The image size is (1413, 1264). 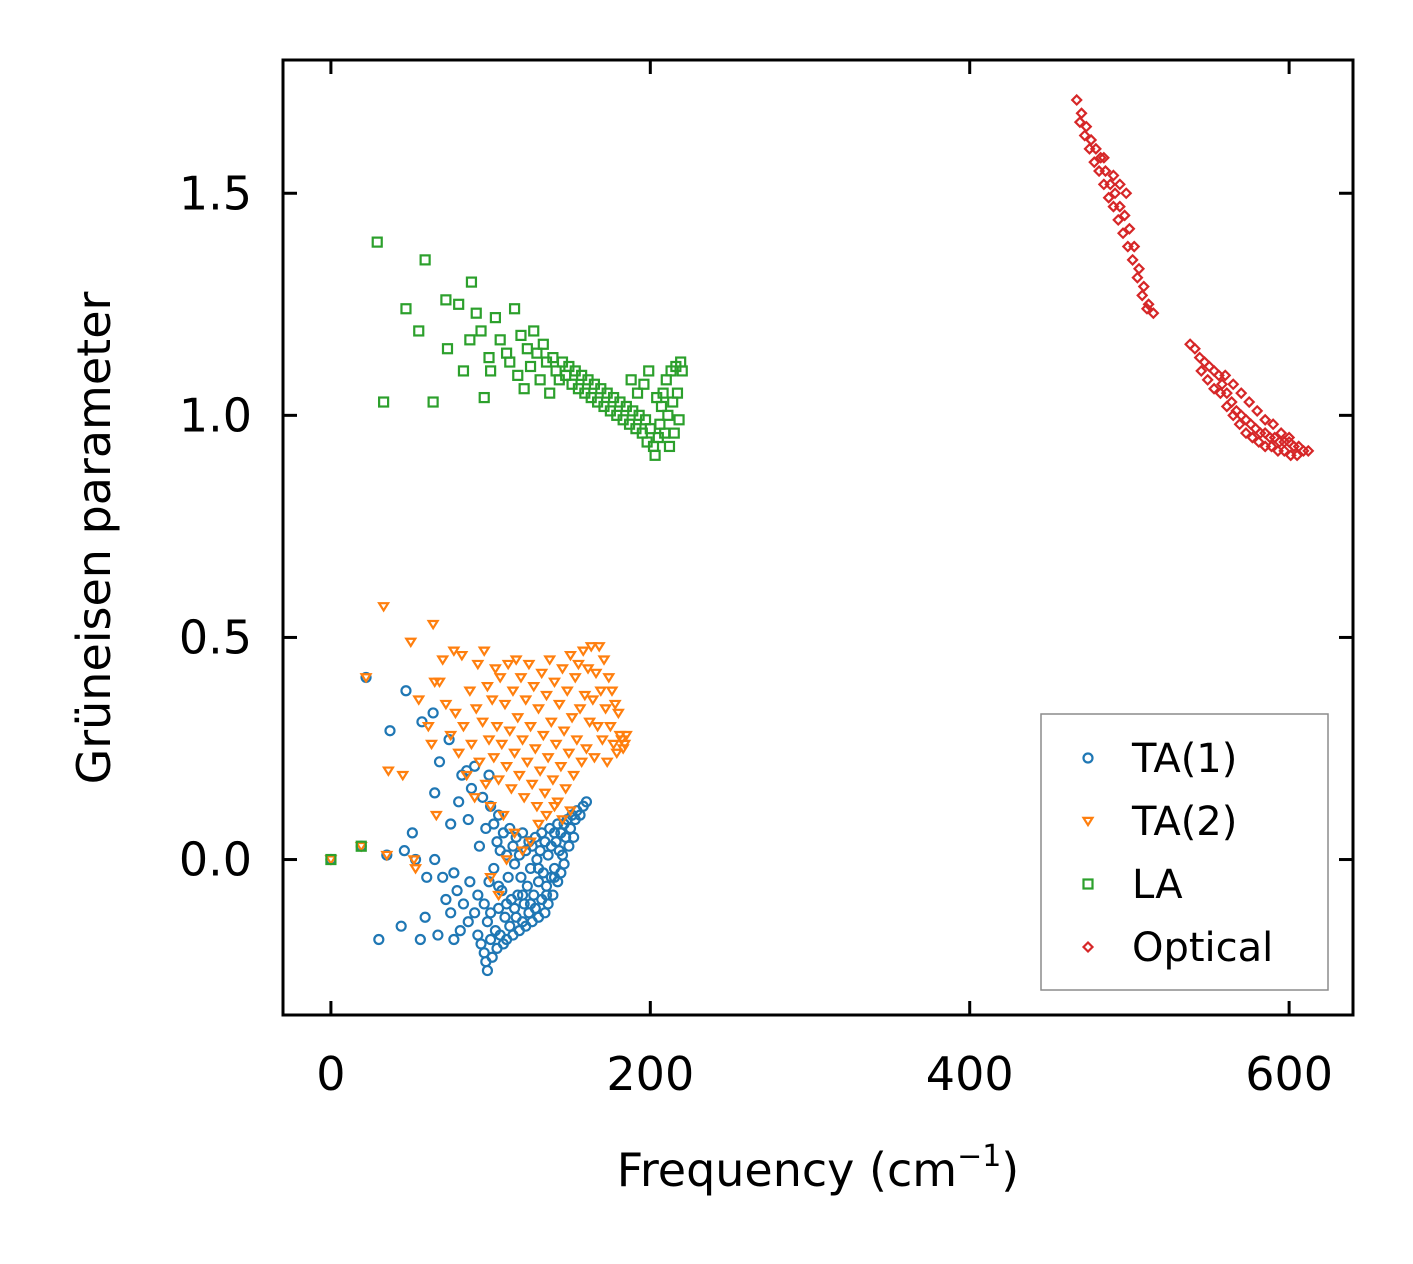 What do you see at coordinates (1177, 948) in the screenshot?
I see `legend-entry: Optical` at bounding box center [1177, 948].